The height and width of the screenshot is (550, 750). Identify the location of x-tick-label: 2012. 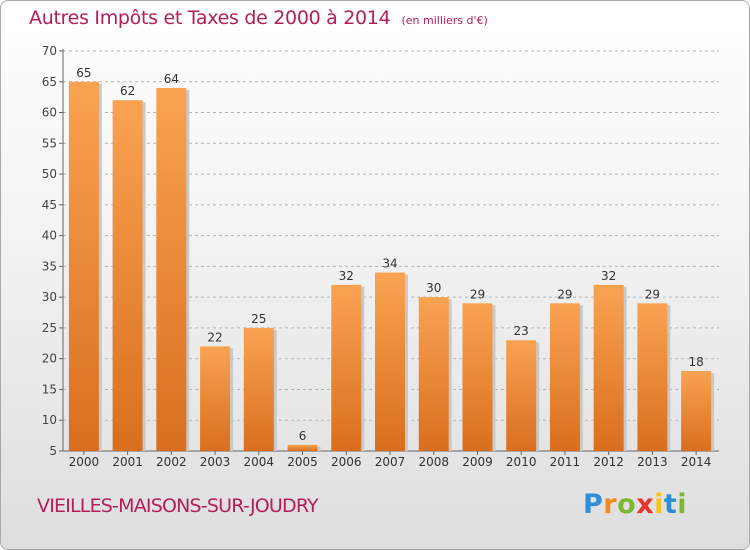
(608, 462).